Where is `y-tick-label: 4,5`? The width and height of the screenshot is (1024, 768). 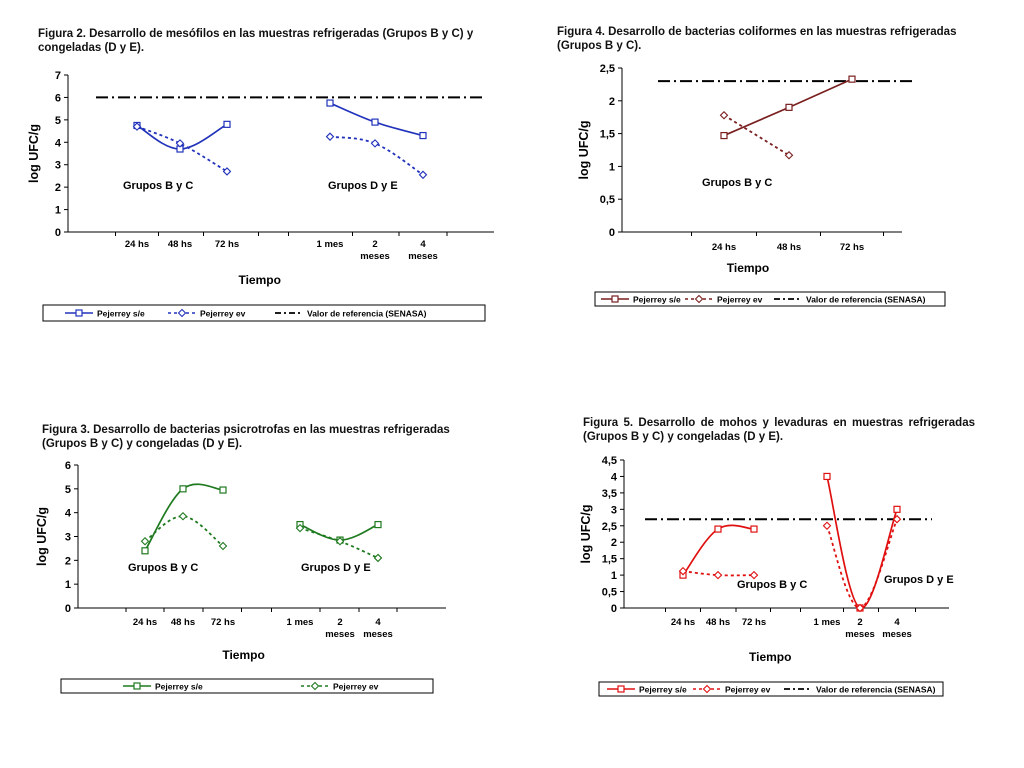 y-tick-label: 4,5 is located at coordinates (609, 461).